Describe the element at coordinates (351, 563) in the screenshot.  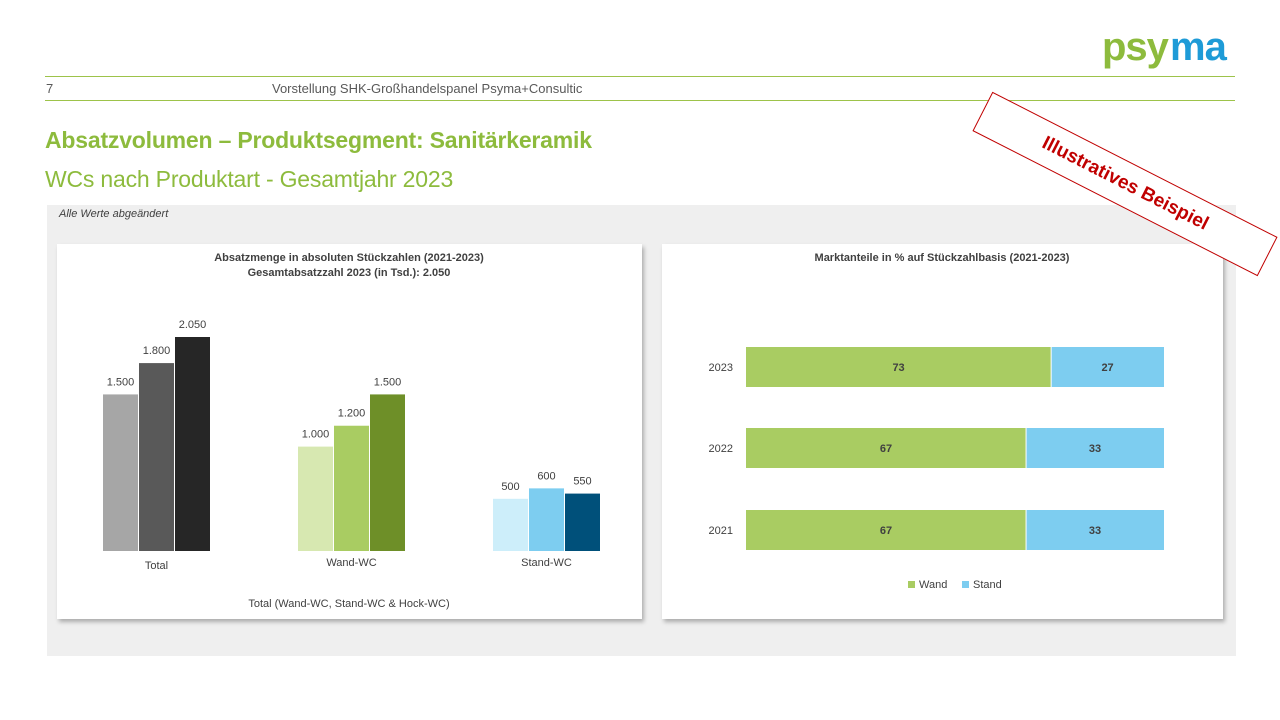
I see `category-label: Wand-WC` at that location.